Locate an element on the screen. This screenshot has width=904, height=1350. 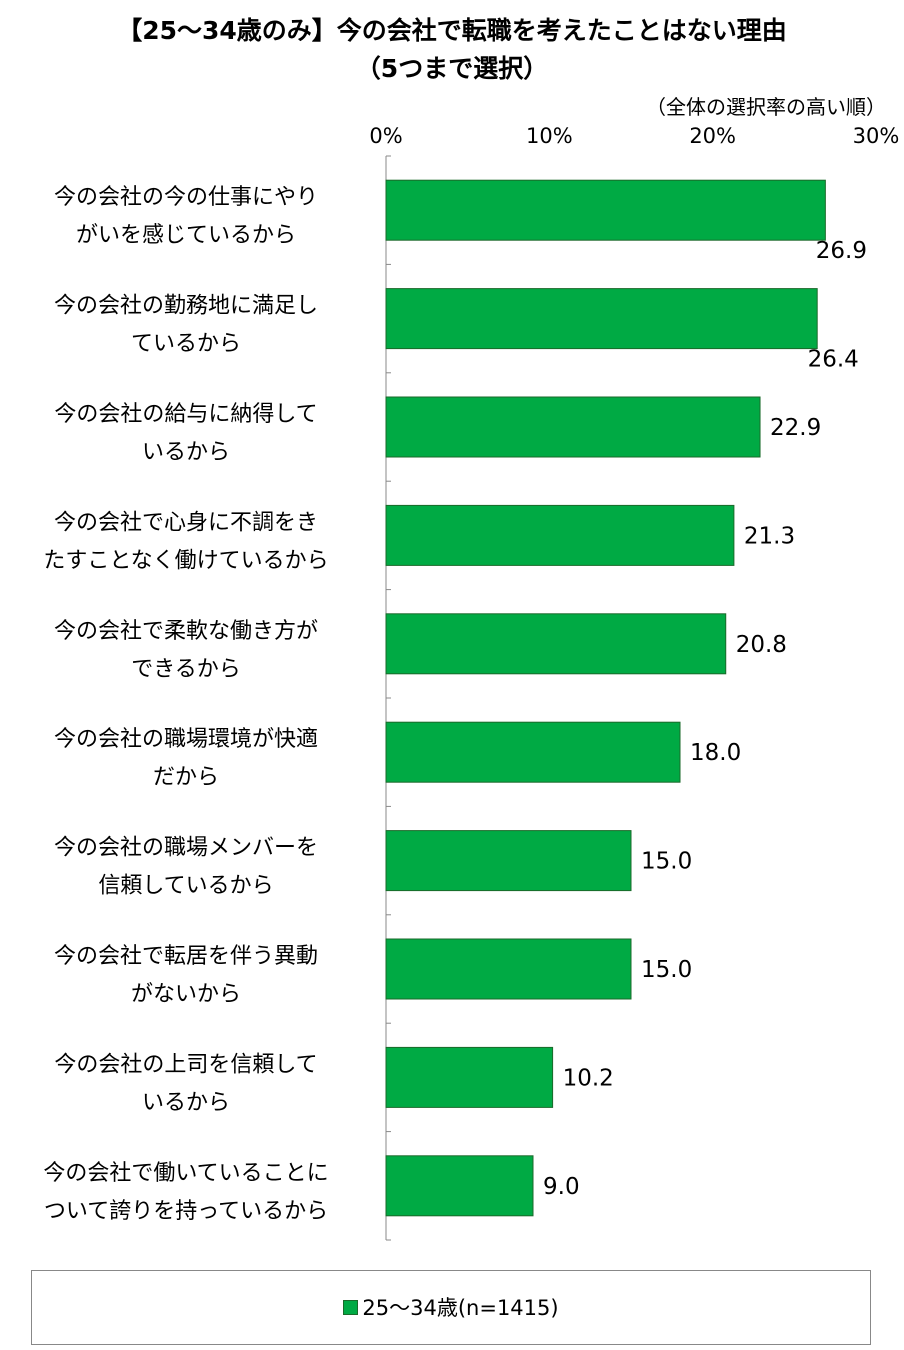
category-label: ついて誇りを持っているから is located at coordinates (186, 1211).